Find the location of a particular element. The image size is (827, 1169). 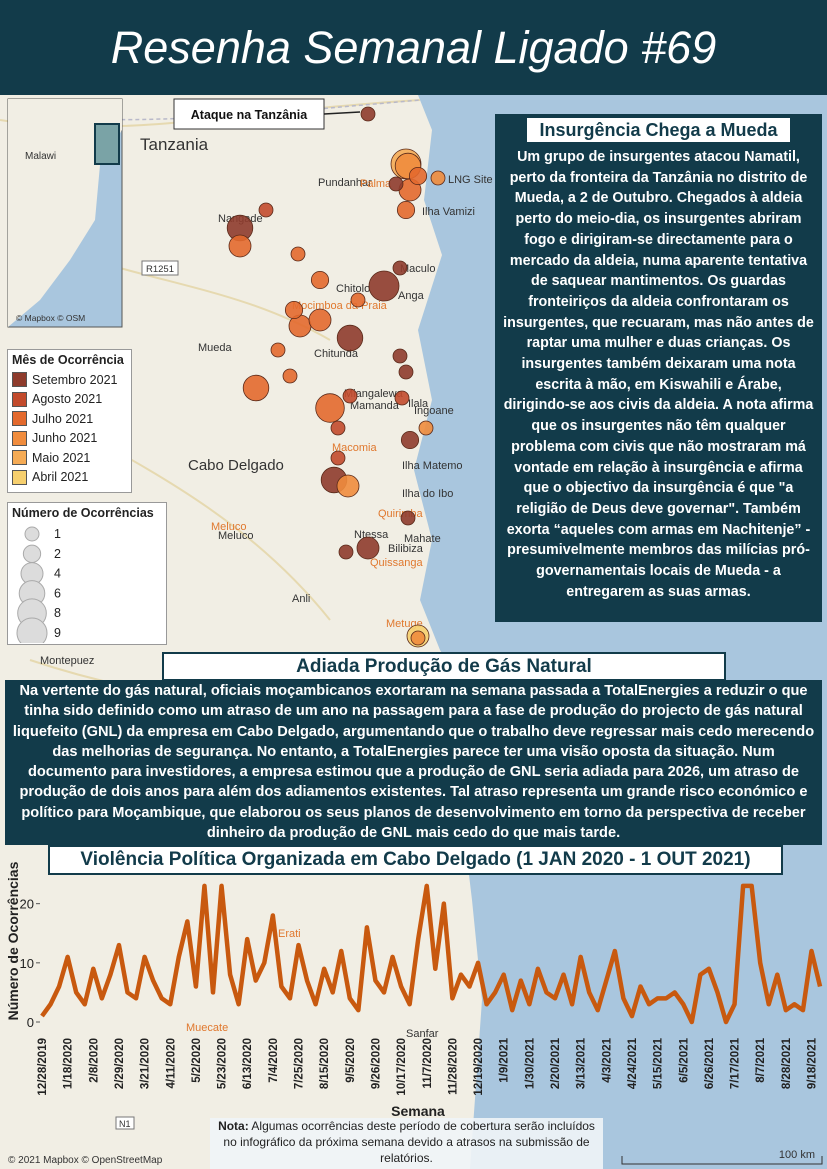

place: Ilha Matemo is located at coordinates (432, 466).